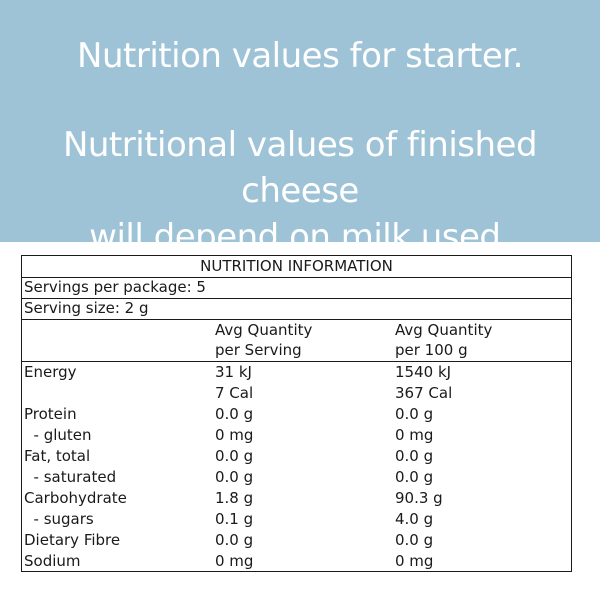 This screenshot has height=600, width=600. What do you see at coordinates (234, 393) in the screenshot?
I see `per-serving-value: 7 Cal` at bounding box center [234, 393].